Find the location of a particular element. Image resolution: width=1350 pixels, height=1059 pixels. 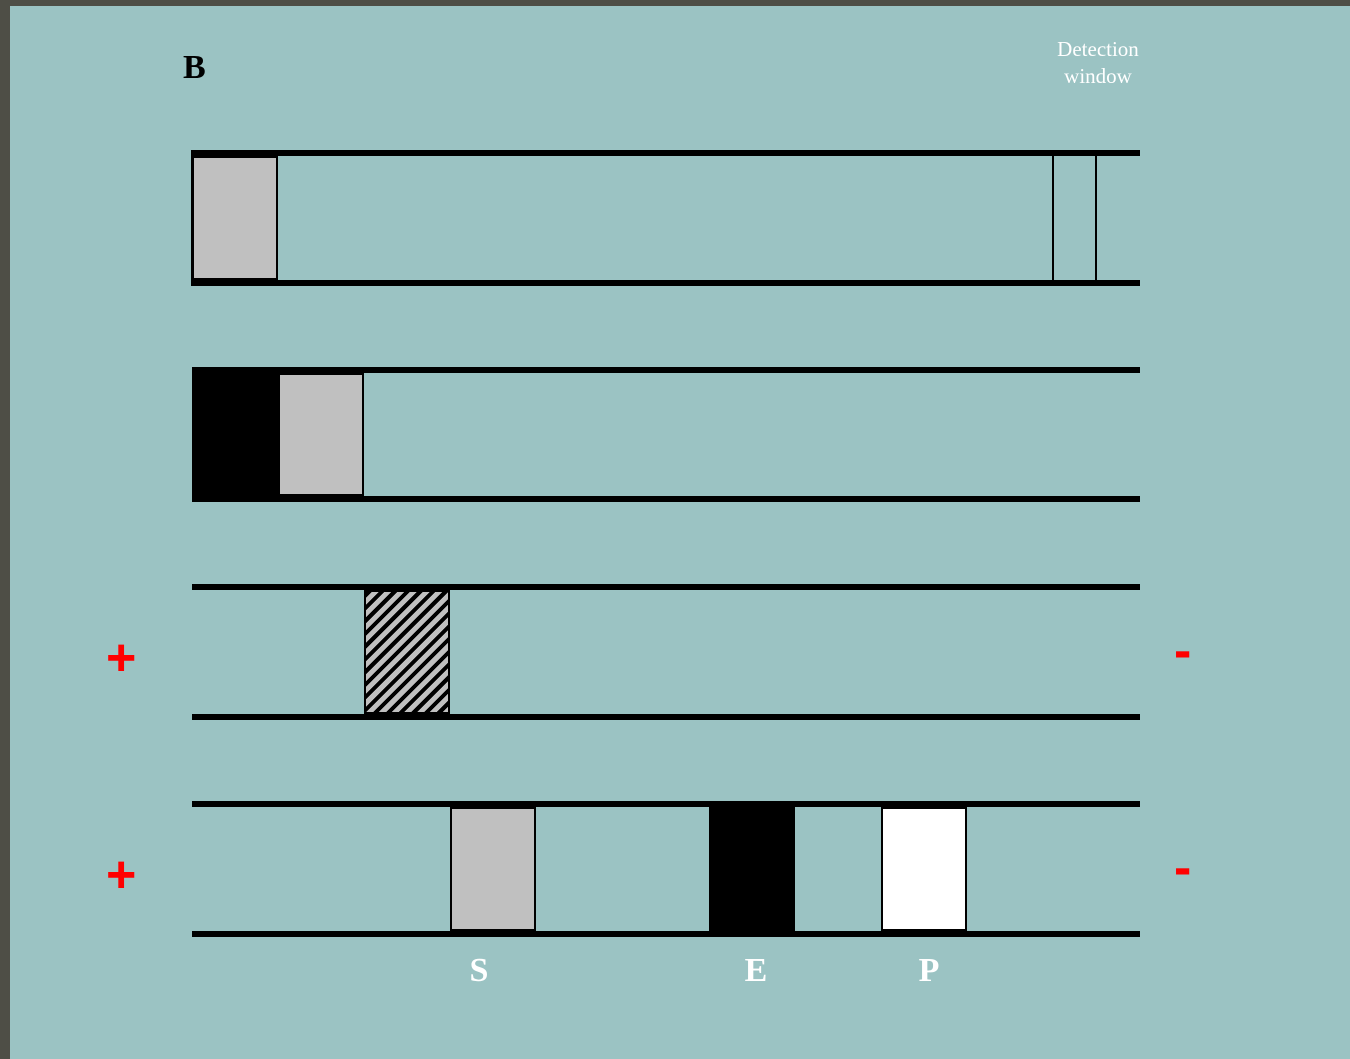

channel-1-top-line is located at coordinates (666, 153).